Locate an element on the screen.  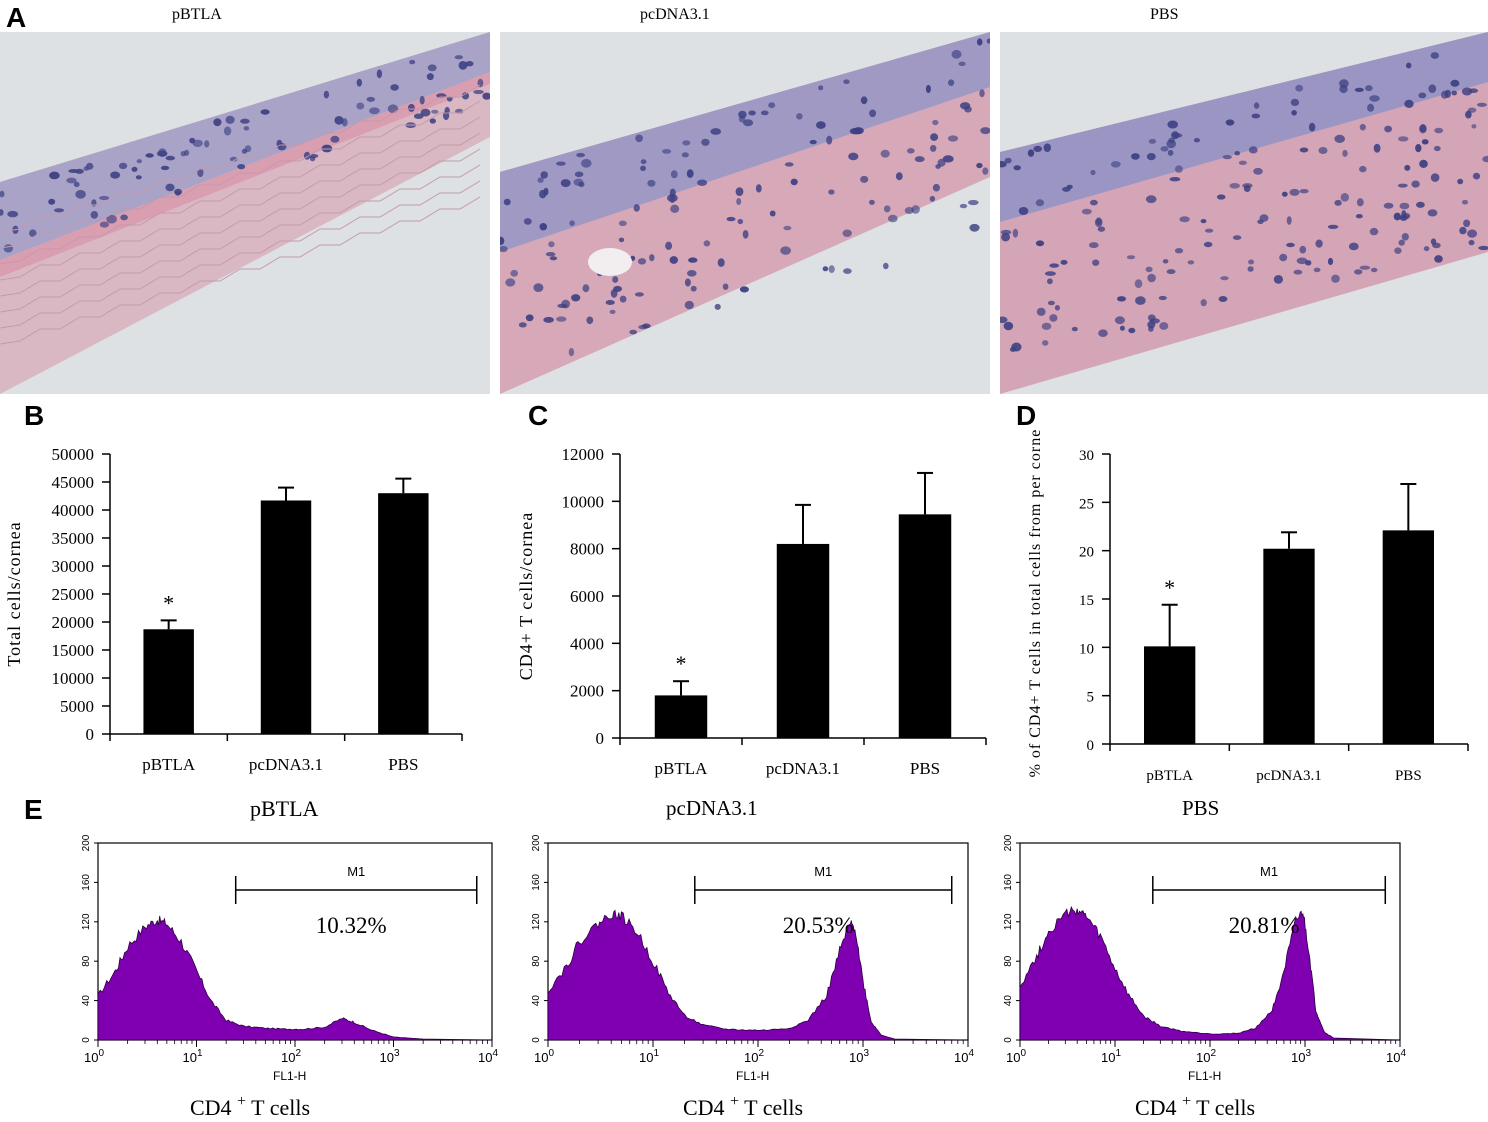
gate-name: M1 is located at coordinates (823, 871).